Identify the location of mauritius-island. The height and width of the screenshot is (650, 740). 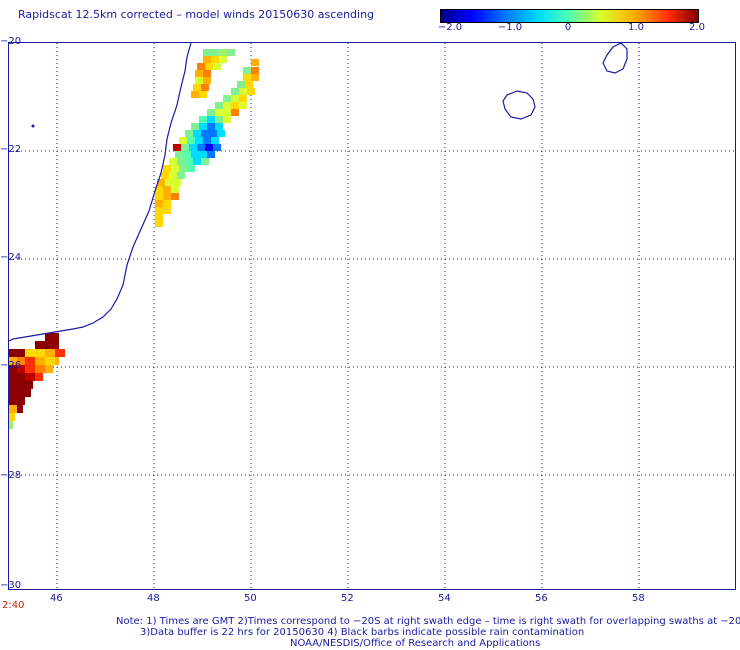
(615, 58).